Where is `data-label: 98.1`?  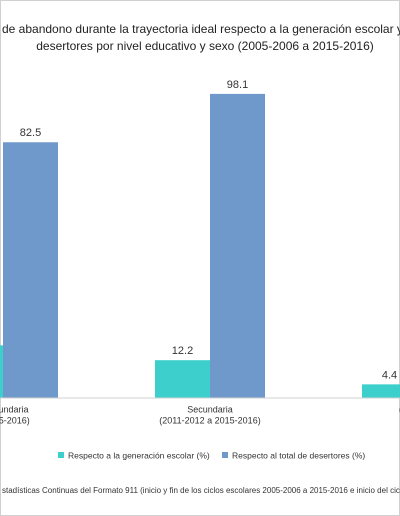 data-label: 98.1 is located at coordinates (237, 85).